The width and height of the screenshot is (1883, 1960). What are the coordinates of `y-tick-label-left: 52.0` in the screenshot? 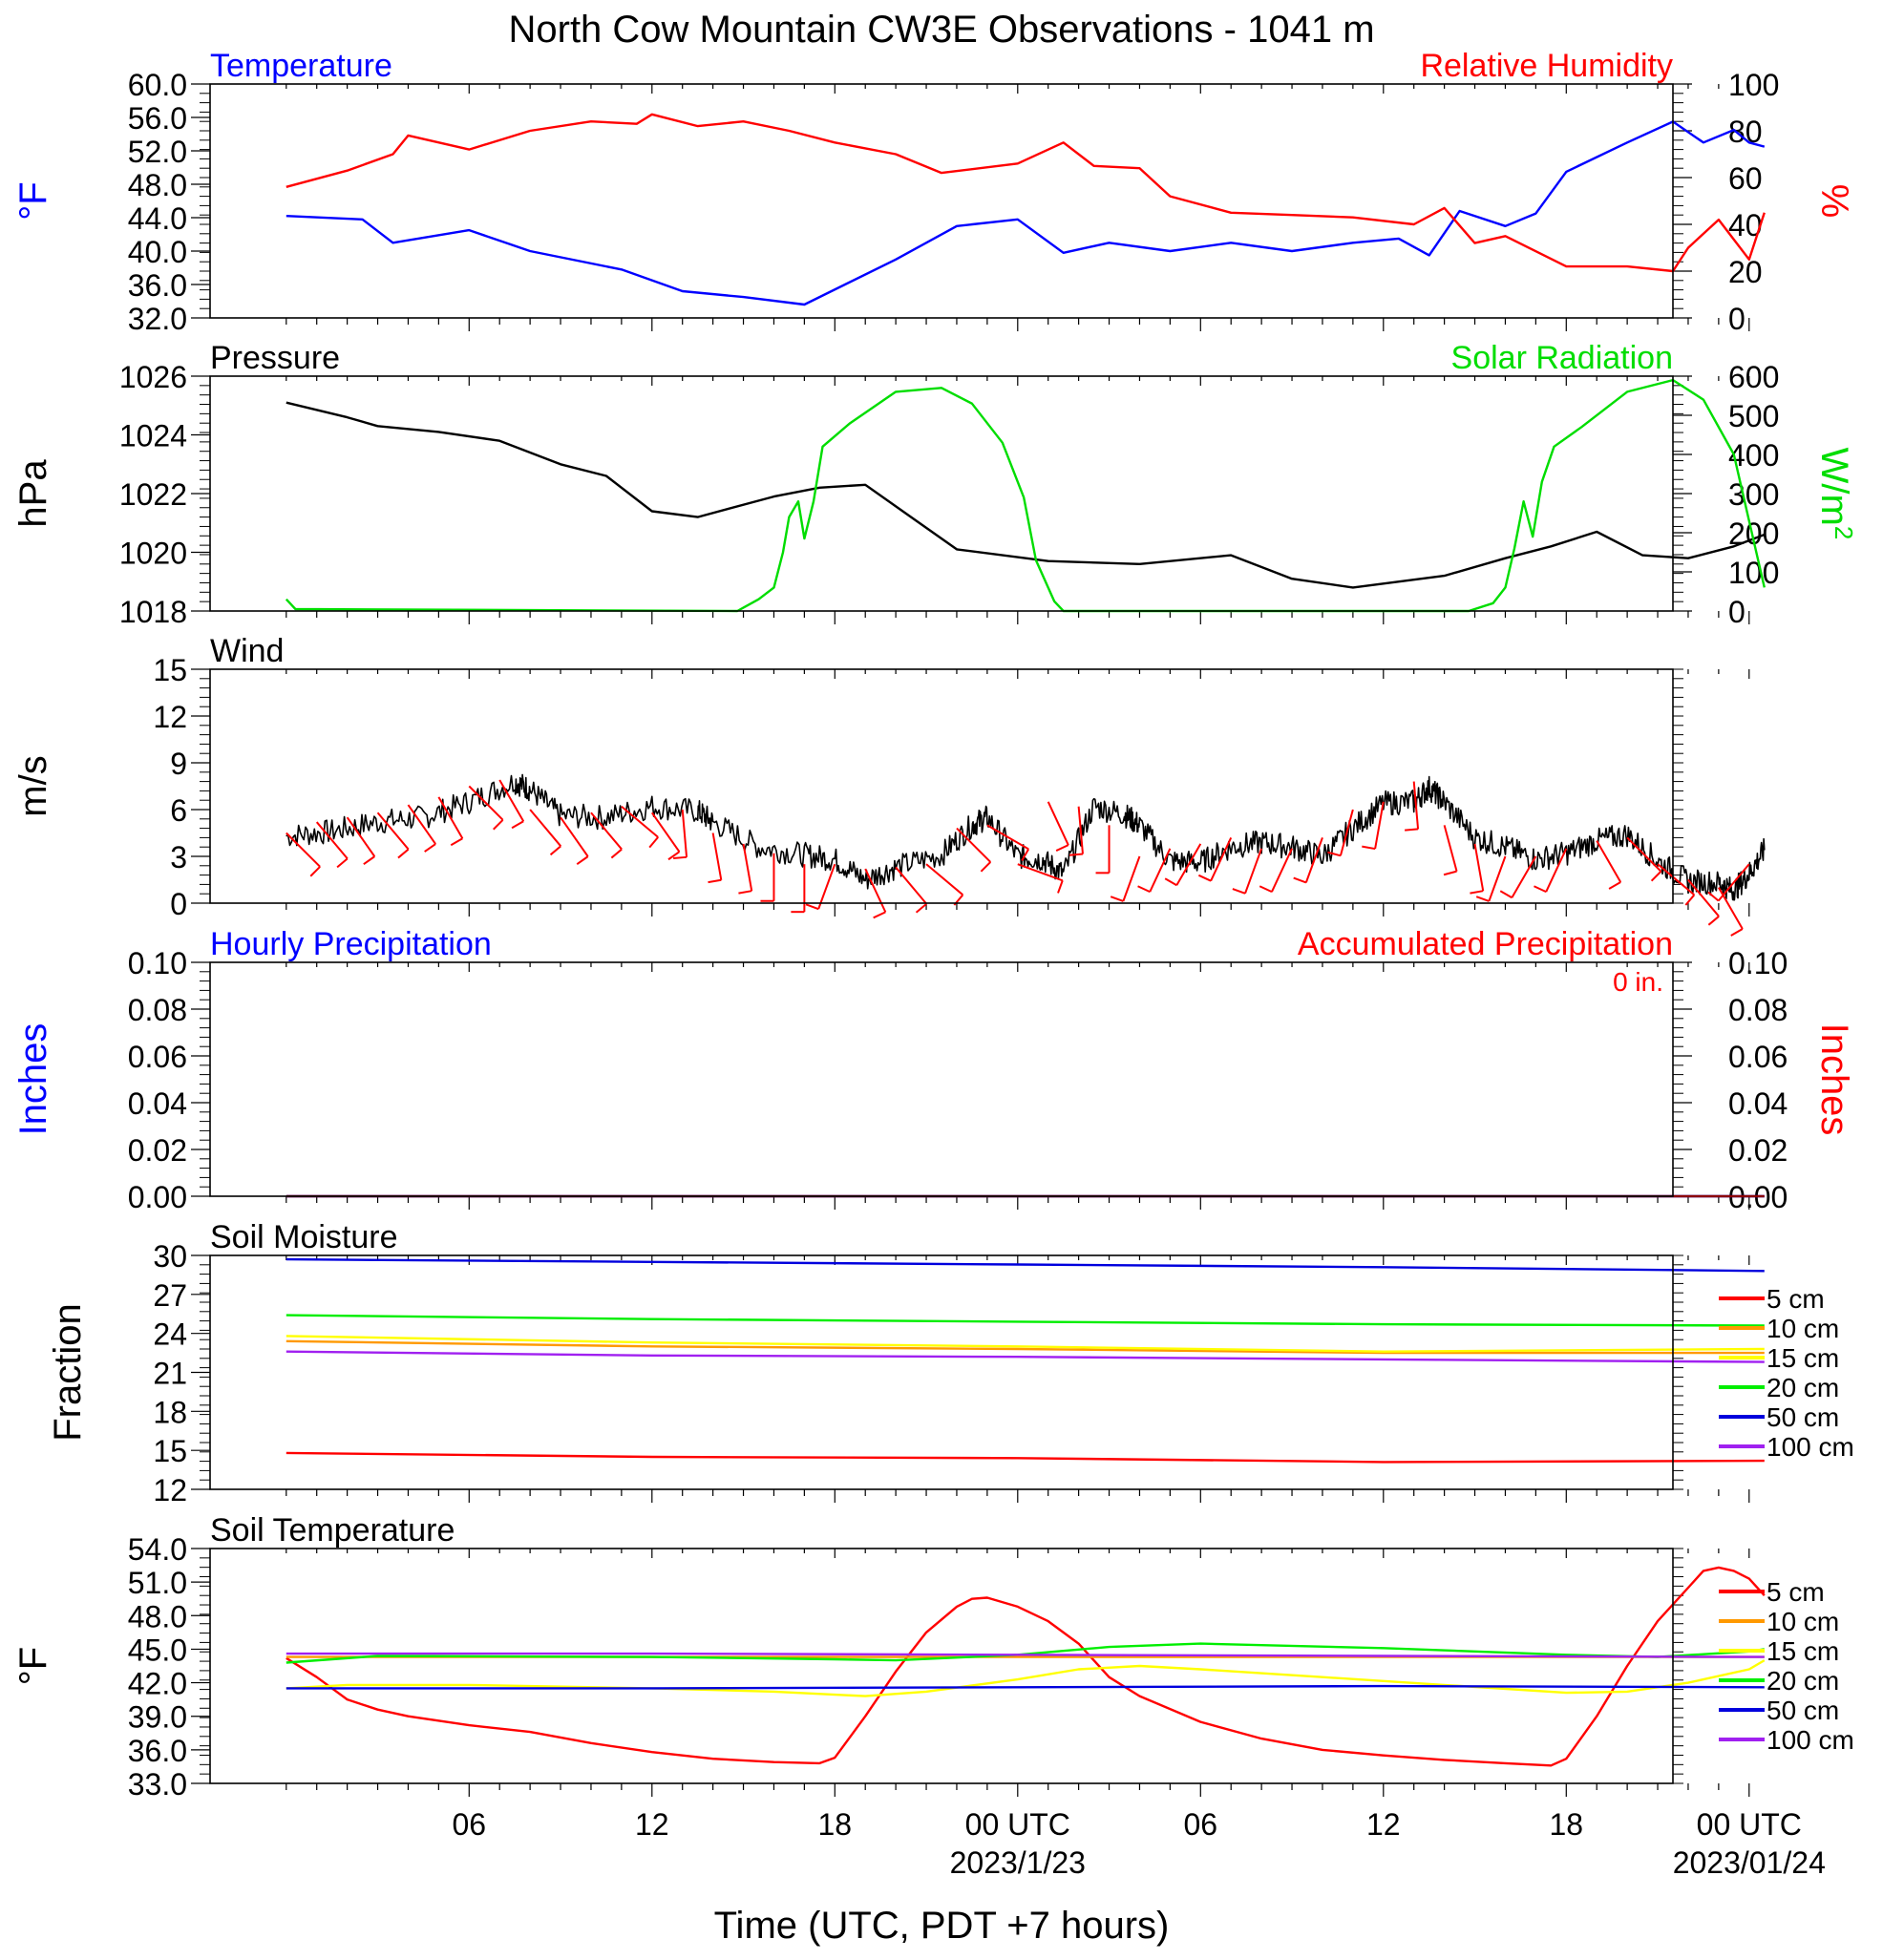 It's located at (157, 152).